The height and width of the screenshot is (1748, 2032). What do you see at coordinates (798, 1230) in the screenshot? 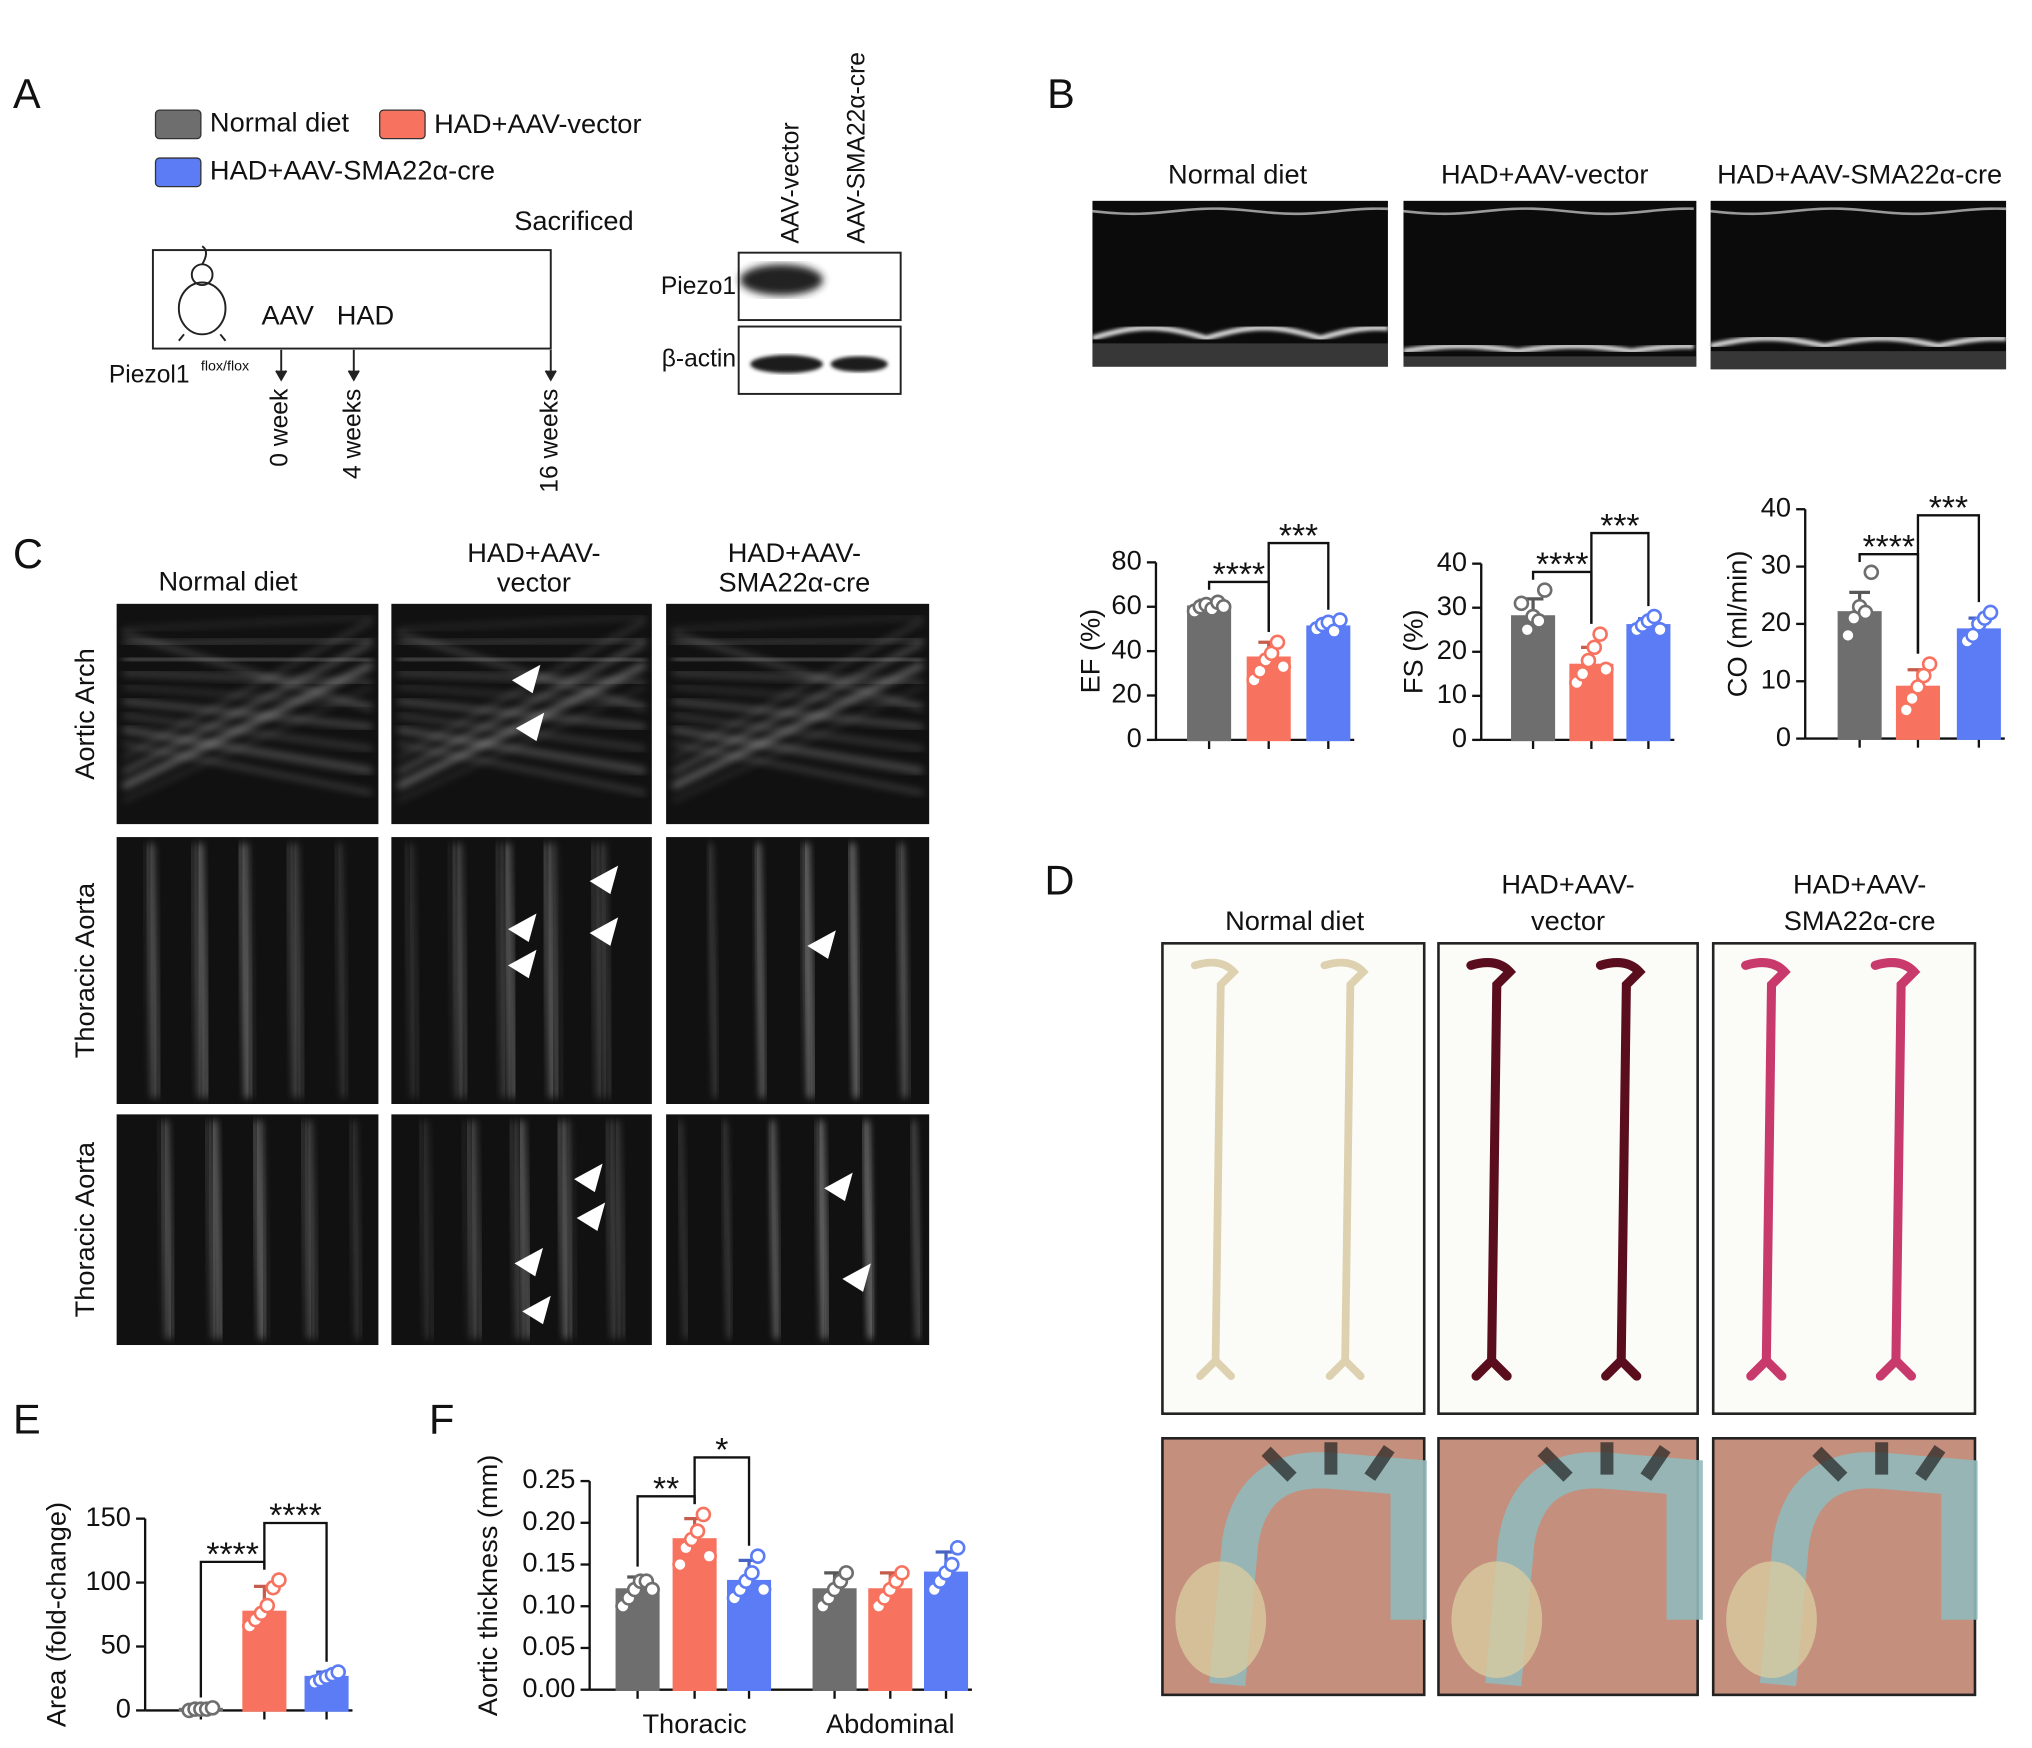
I see `ultrasound-image` at bounding box center [798, 1230].